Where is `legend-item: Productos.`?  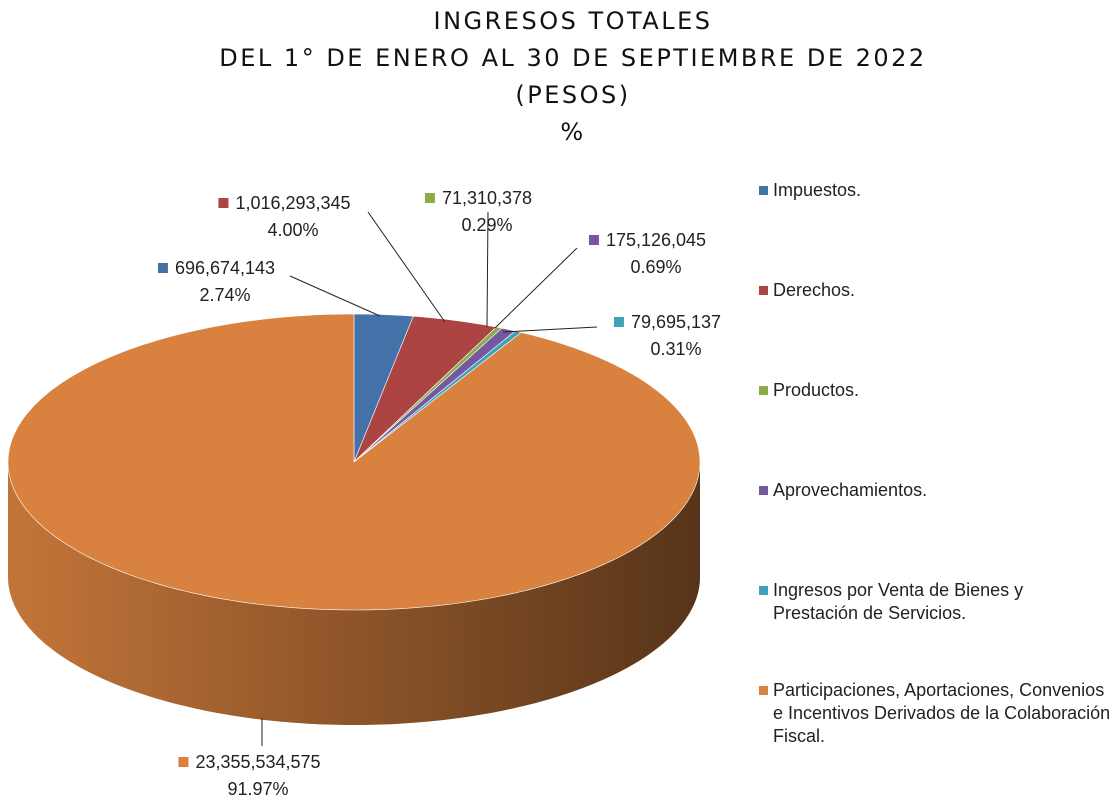 legend-item: Productos. is located at coordinates (934, 390).